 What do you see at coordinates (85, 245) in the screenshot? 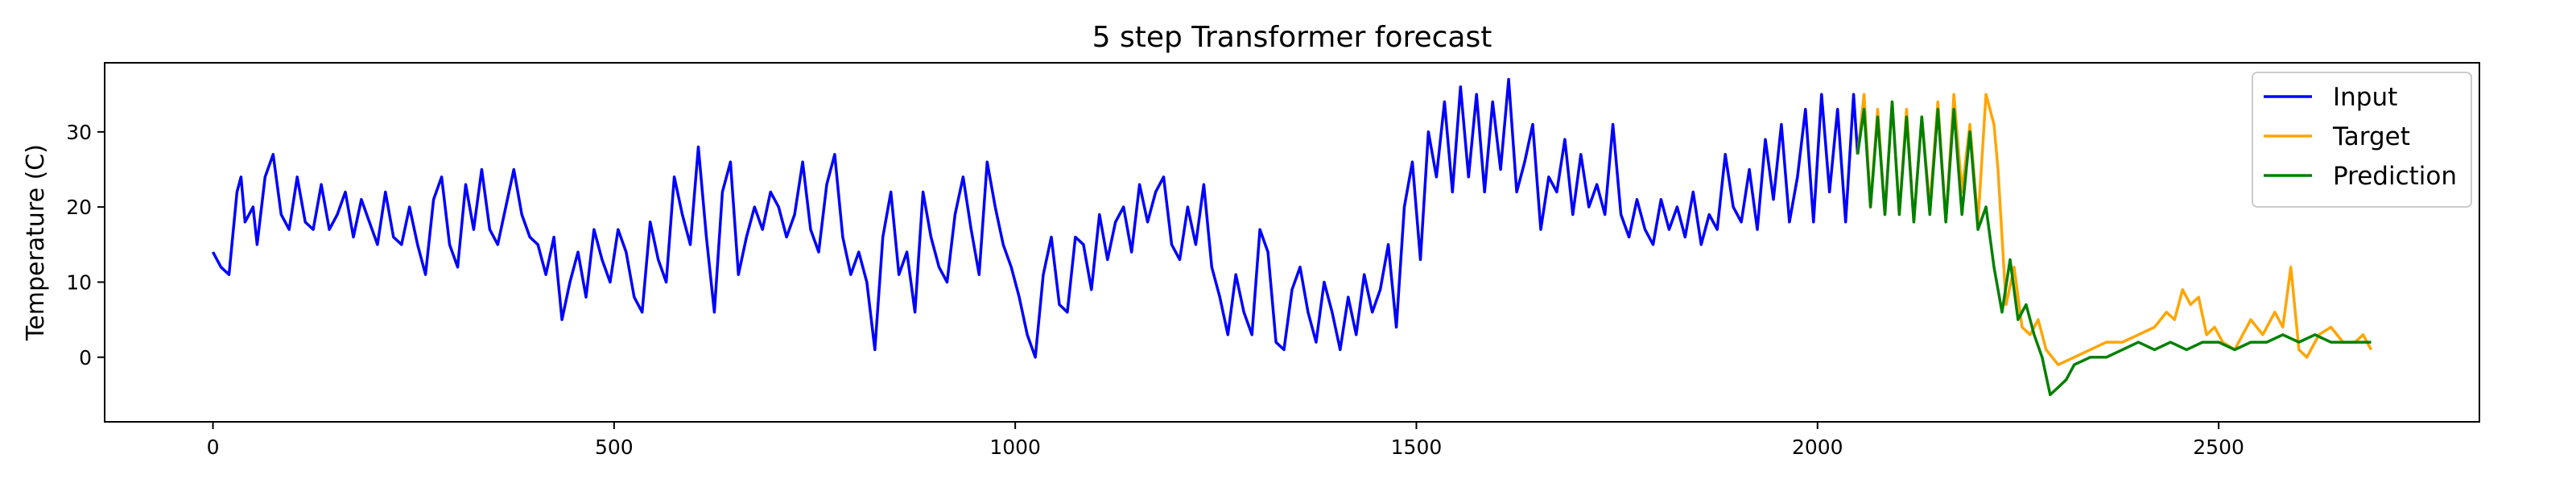
I see `y-axis: 0 10 20 30` at bounding box center [85, 245].